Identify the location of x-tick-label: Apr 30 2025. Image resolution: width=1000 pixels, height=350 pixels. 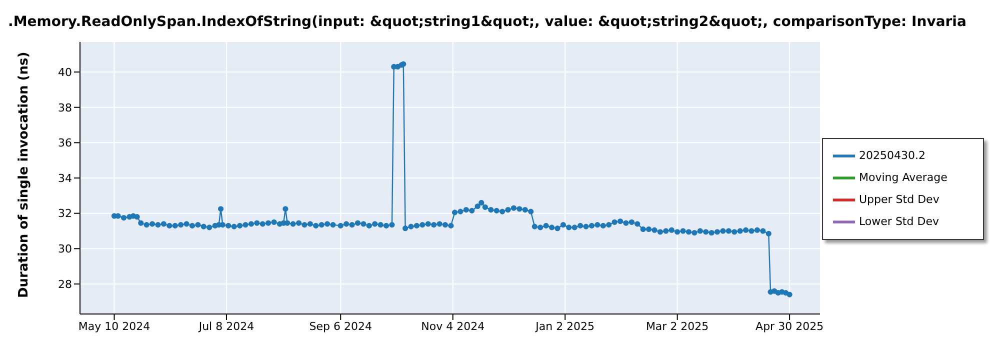
(790, 326).